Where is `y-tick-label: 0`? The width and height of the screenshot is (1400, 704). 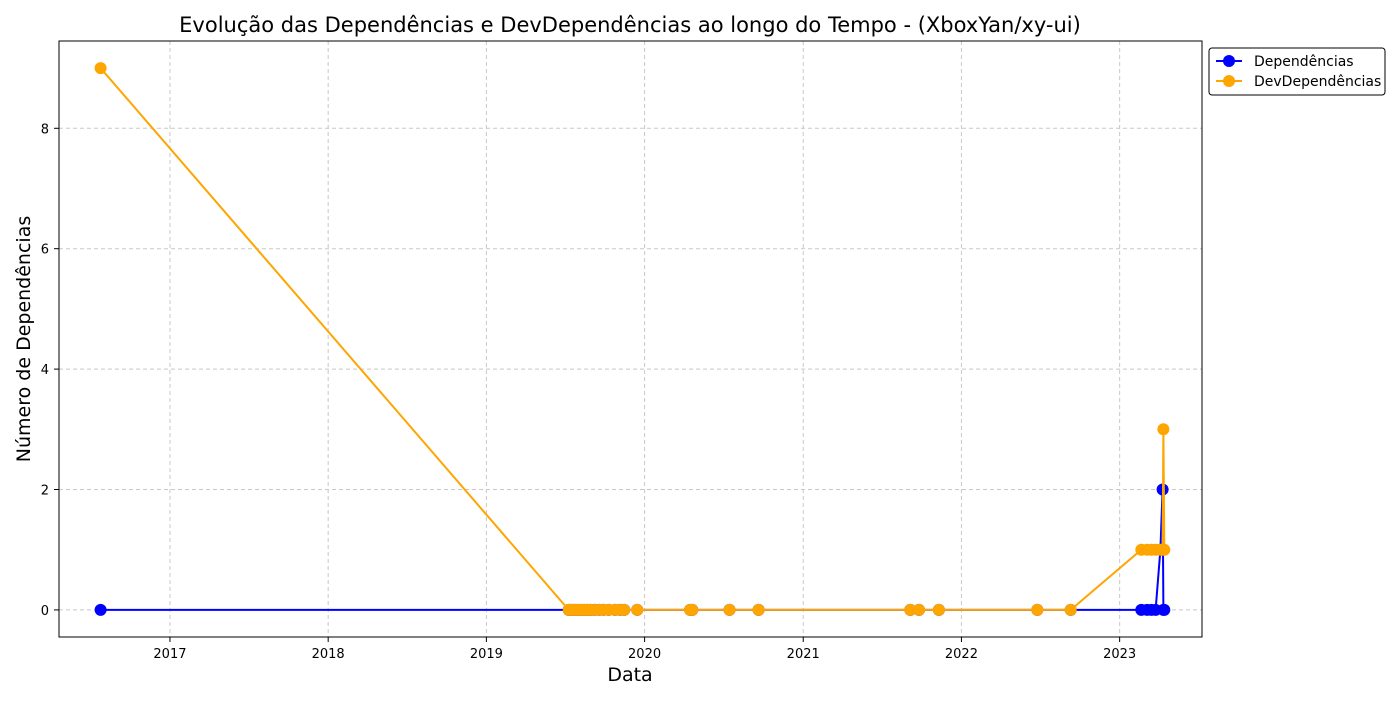 y-tick-label: 0 is located at coordinates (45, 611).